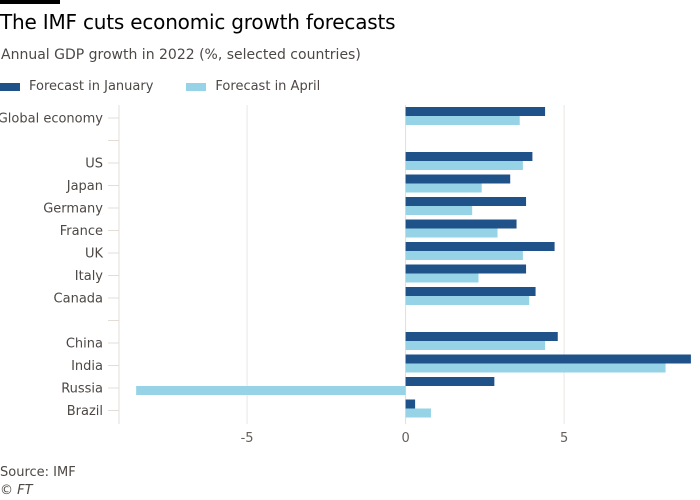  I want to click on category-label: Germany, so click(73, 209).